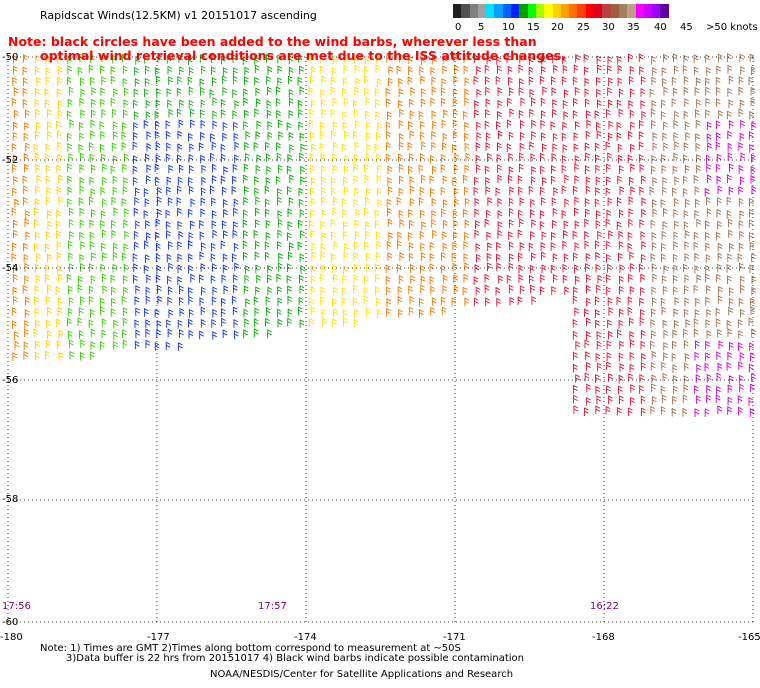  I want to click on colorbar-label: 40, so click(660, 27).